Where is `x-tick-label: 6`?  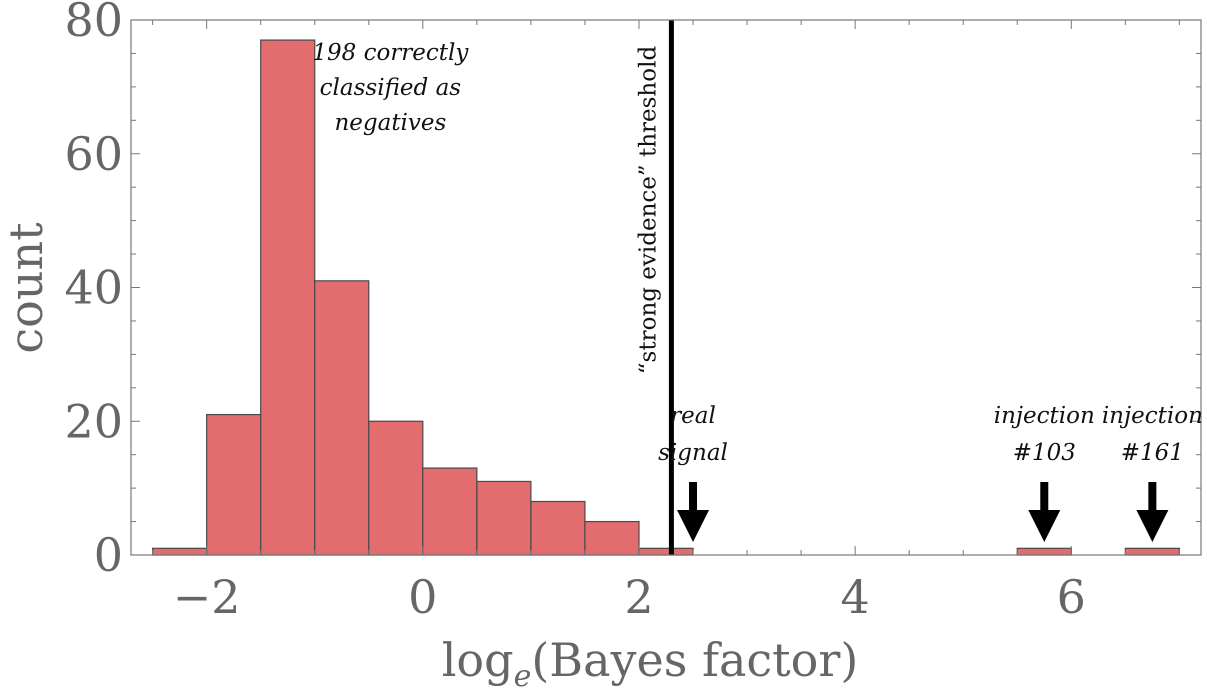
x-tick-label: 6 is located at coordinates (1071, 597).